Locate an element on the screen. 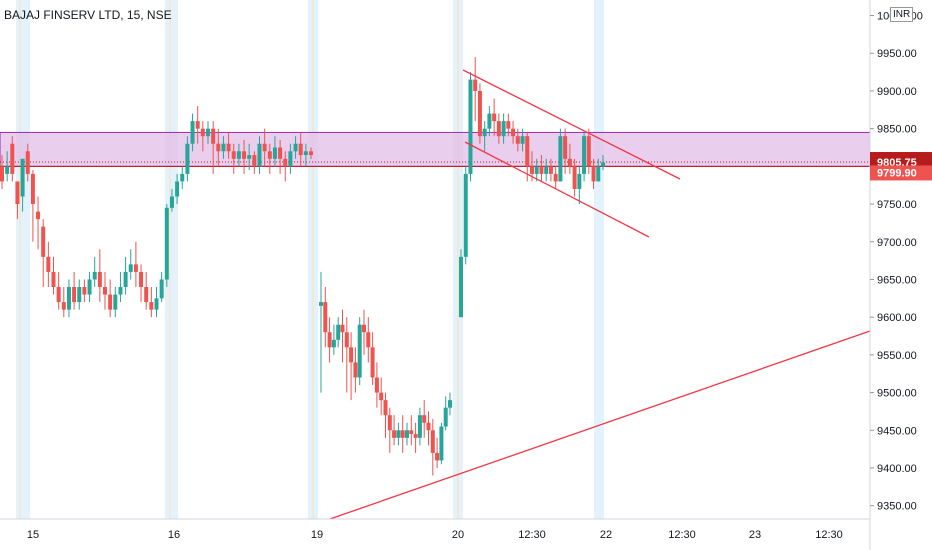  currency-badge: INR is located at coordinates (902, 14).